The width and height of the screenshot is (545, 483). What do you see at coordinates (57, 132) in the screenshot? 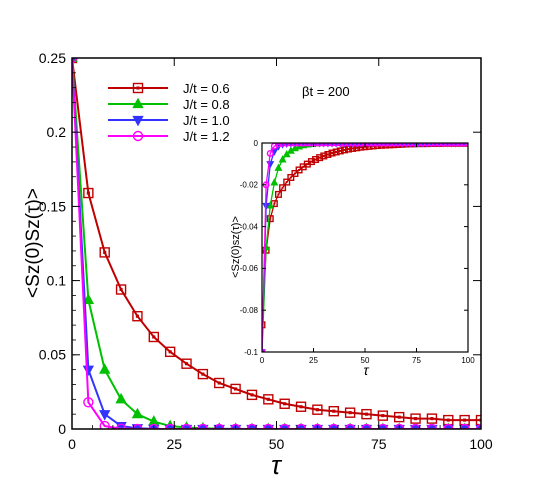
I see `y-tick-label: 0.2` at bounding box center [57, 132].